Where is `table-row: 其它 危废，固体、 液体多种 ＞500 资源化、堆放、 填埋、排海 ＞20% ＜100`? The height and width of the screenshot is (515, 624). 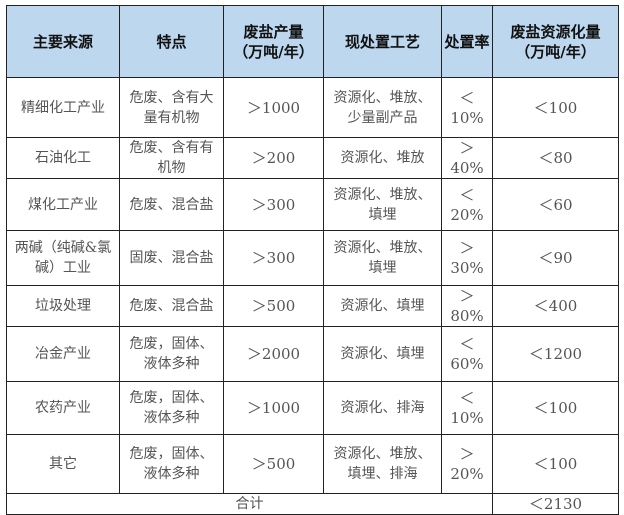
table-row: 其它 危废，固体、 液体多种 ＞500 资源化、堆放、 填埋、排海 ＞20% ＜100 is located at coordinates (312, 464).